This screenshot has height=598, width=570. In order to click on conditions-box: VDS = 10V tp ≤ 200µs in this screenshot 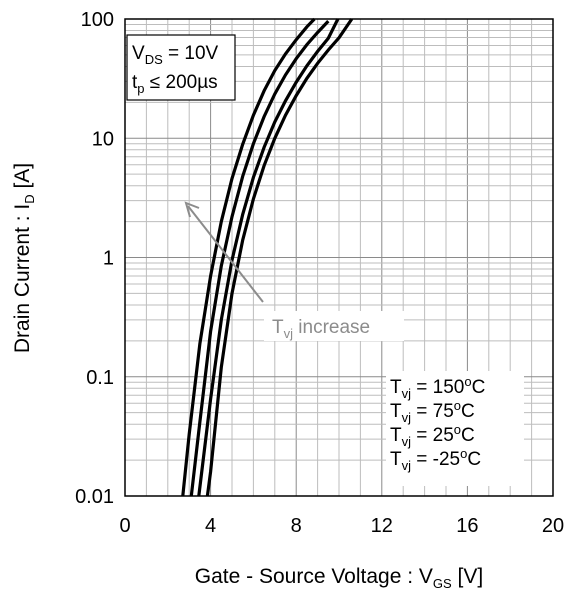, I will do `click(181, 67)`.